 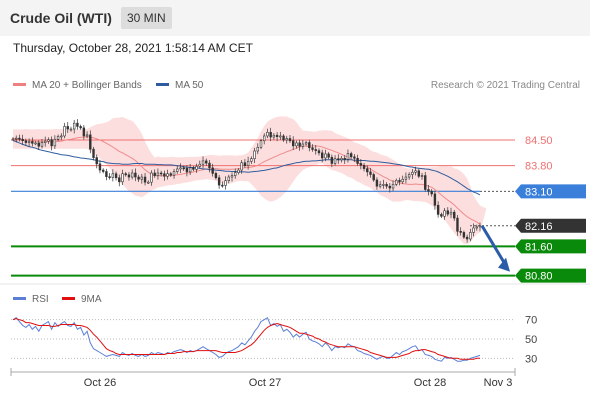 I want to click on forecast-arrow-head, so click(x=504, y=264).